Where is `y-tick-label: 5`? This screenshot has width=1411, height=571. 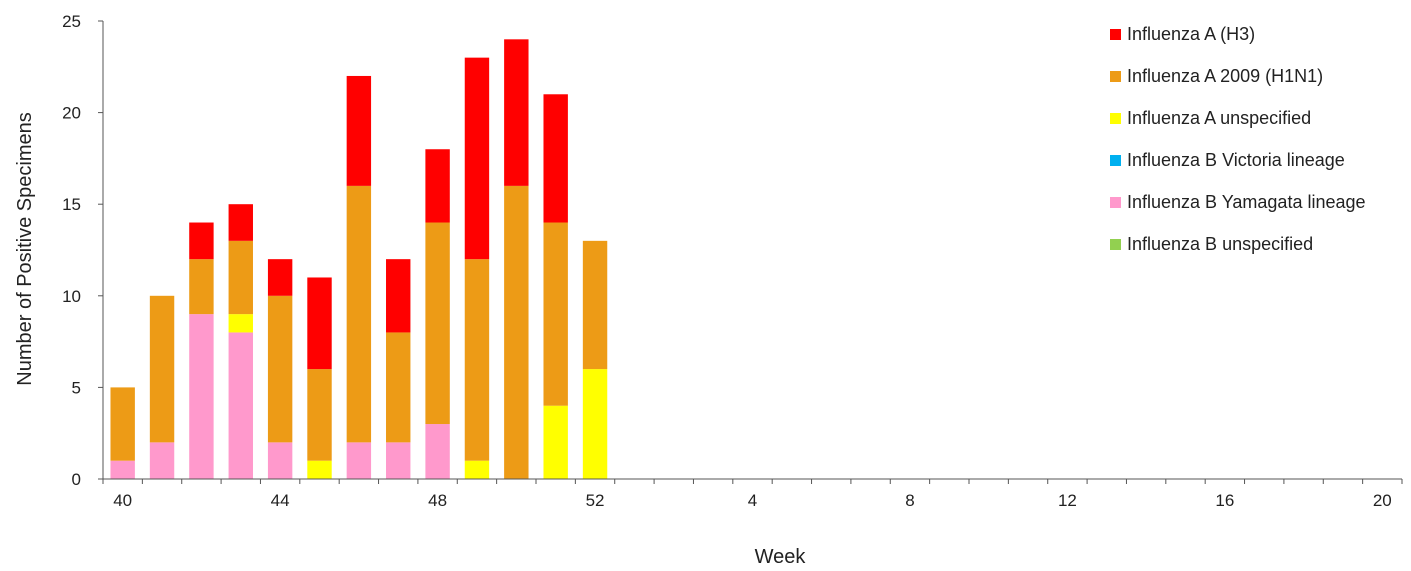 y-tick-label: 5 is located at coordinates (76, 387).